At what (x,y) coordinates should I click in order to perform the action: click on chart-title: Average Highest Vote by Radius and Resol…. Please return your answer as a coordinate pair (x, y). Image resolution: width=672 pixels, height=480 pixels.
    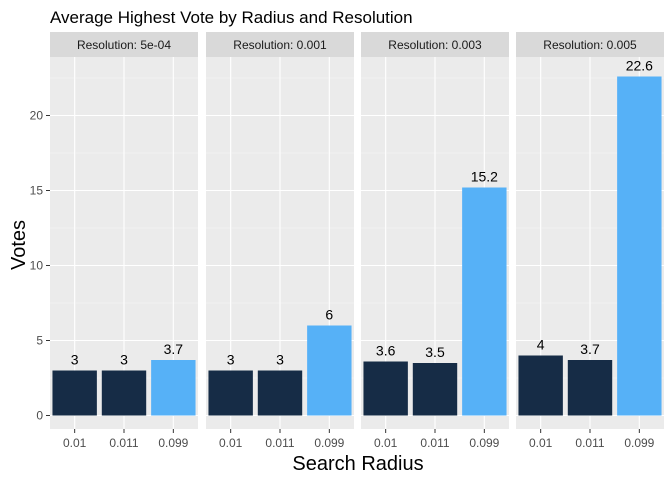
    Looking at the image, I should click on (231, 17).